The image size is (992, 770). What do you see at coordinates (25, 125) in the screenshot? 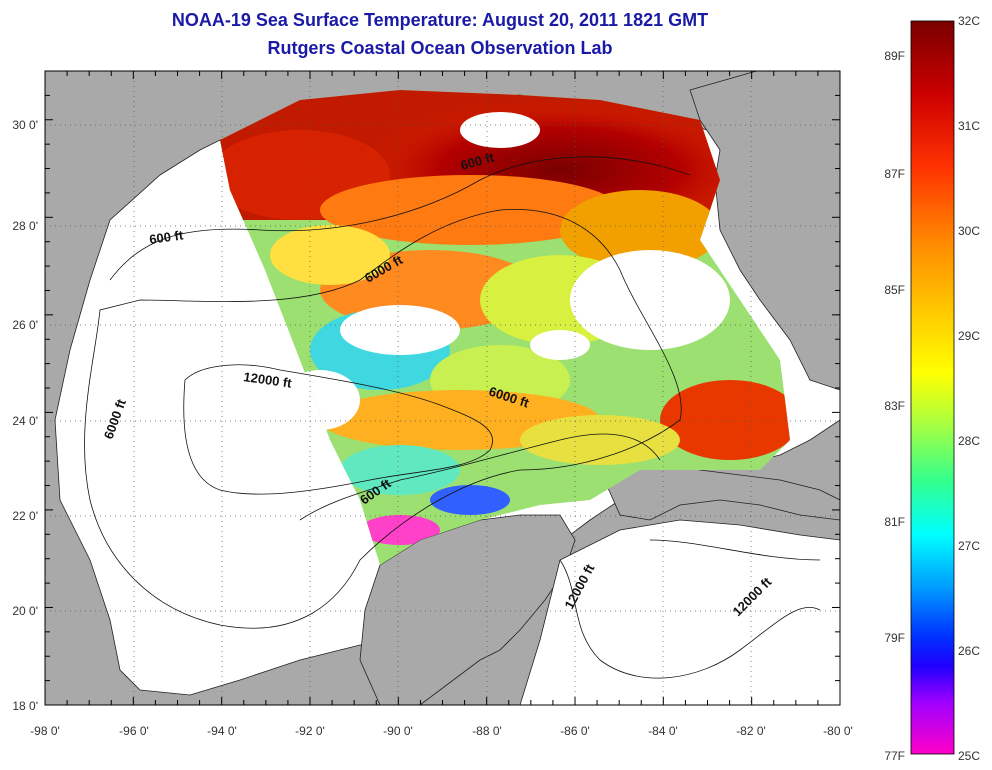
I see `lat-tick-30: 30 0'` at bounding box center [25, 125].